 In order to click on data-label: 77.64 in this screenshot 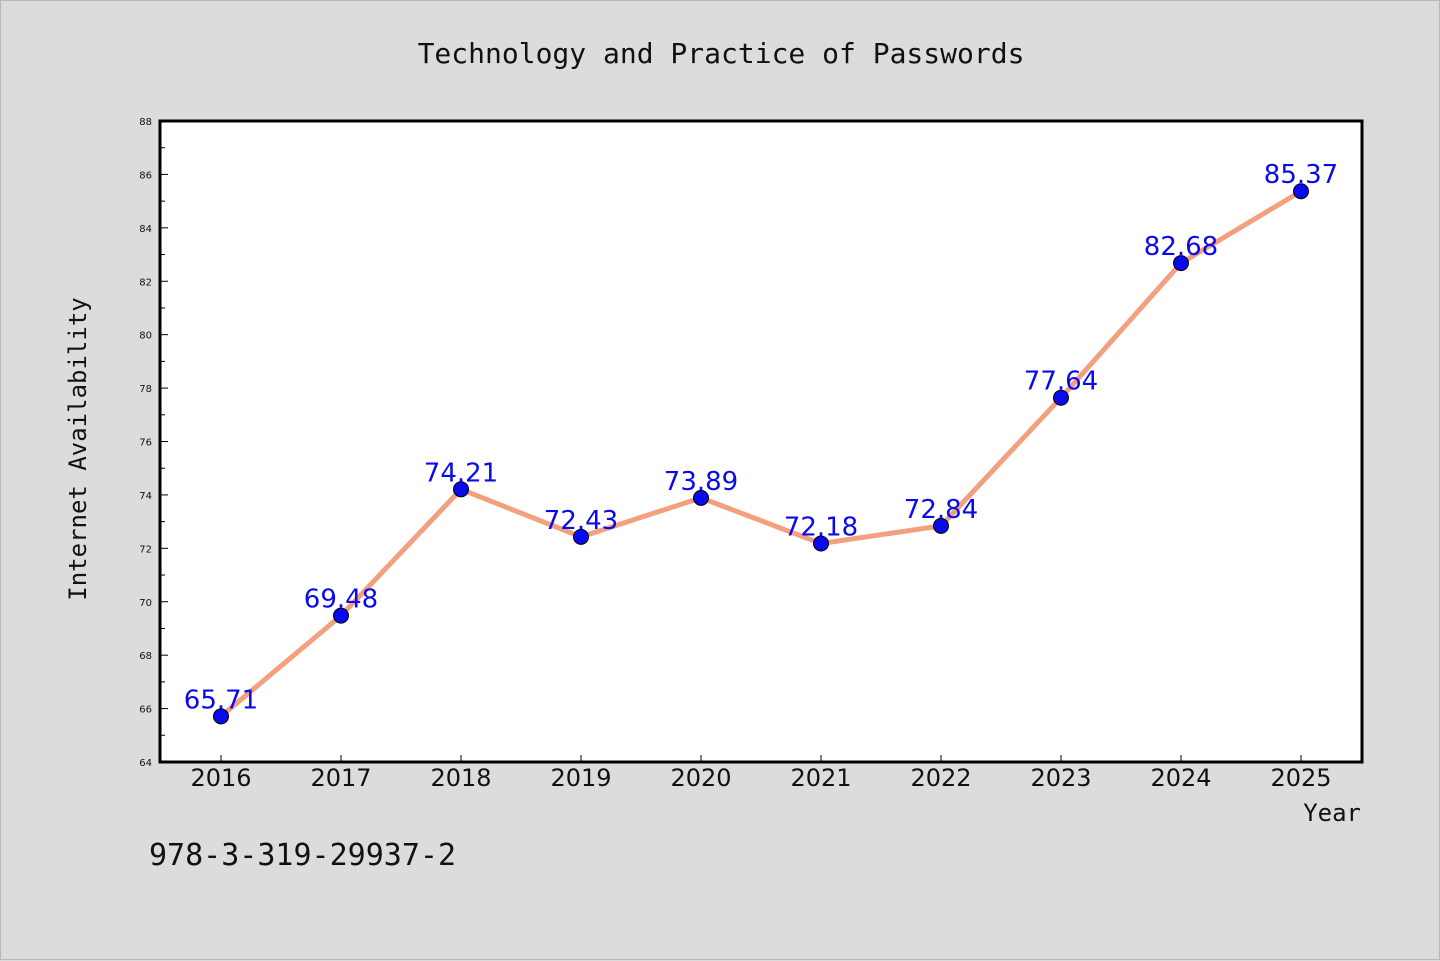, I will do `click(1061, 382)`.